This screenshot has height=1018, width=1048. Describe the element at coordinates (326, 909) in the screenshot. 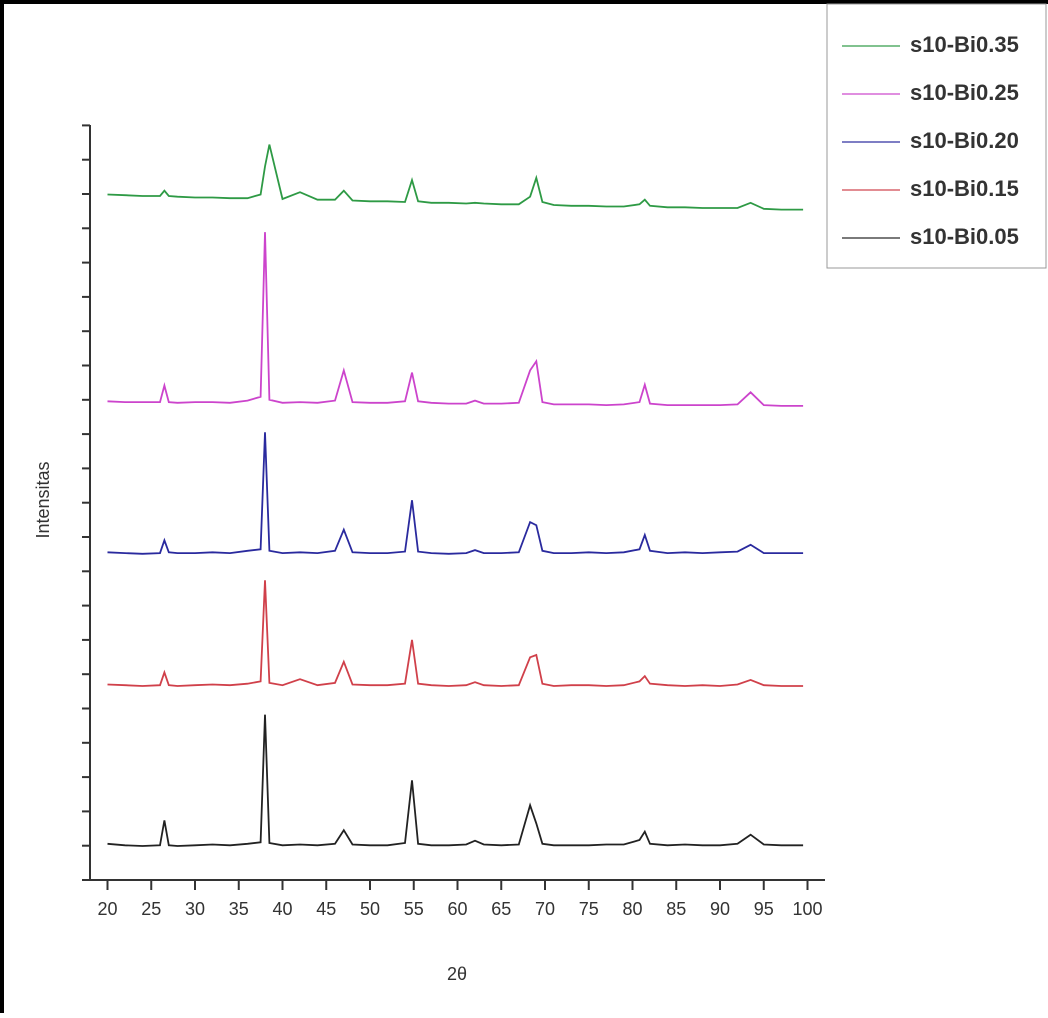

I see `x-tick-label: 45` at that location.